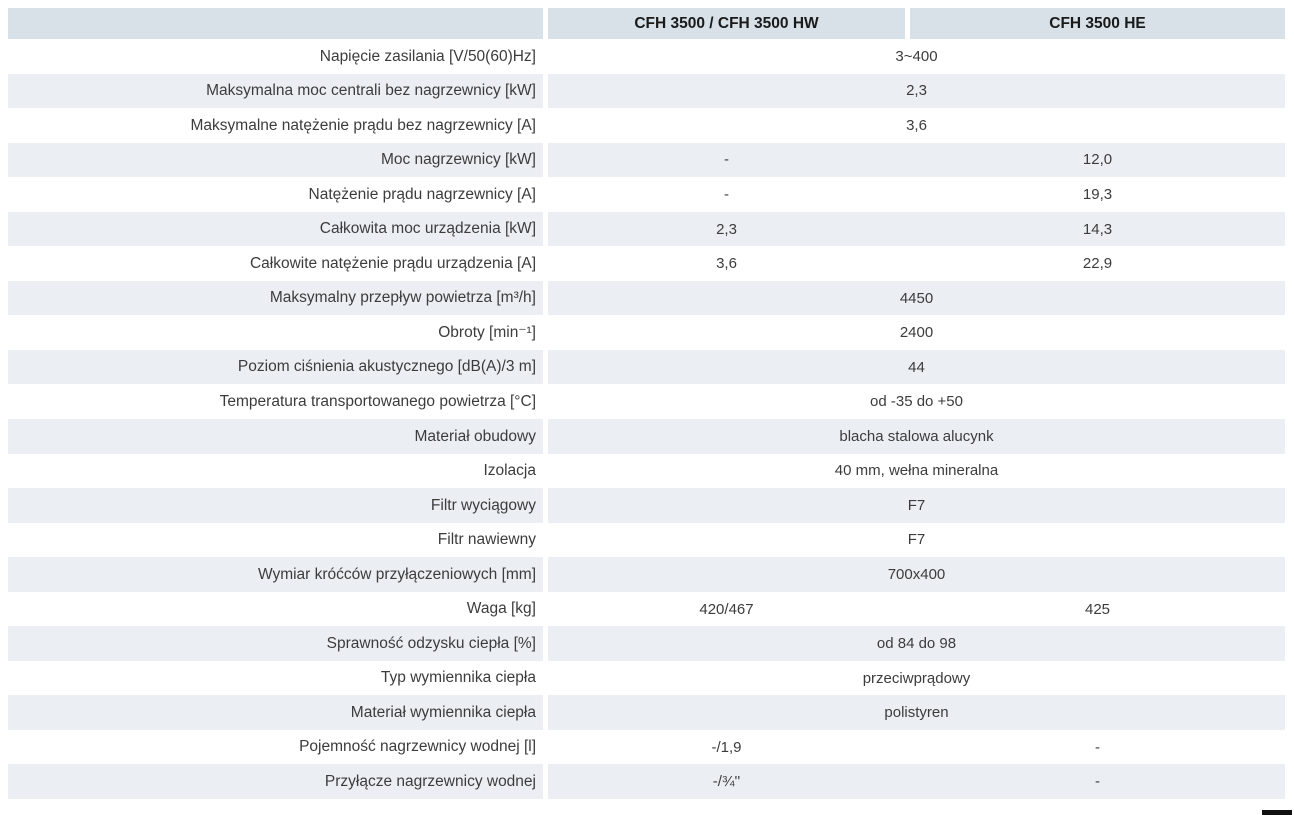 Image resolution: width=1294 pixels, height=815 pixels. Describe the element at coordinates (646, 471) in the screenshot. I see `table-row: Izolacja 40 mm, wełna mineralna` at that location.